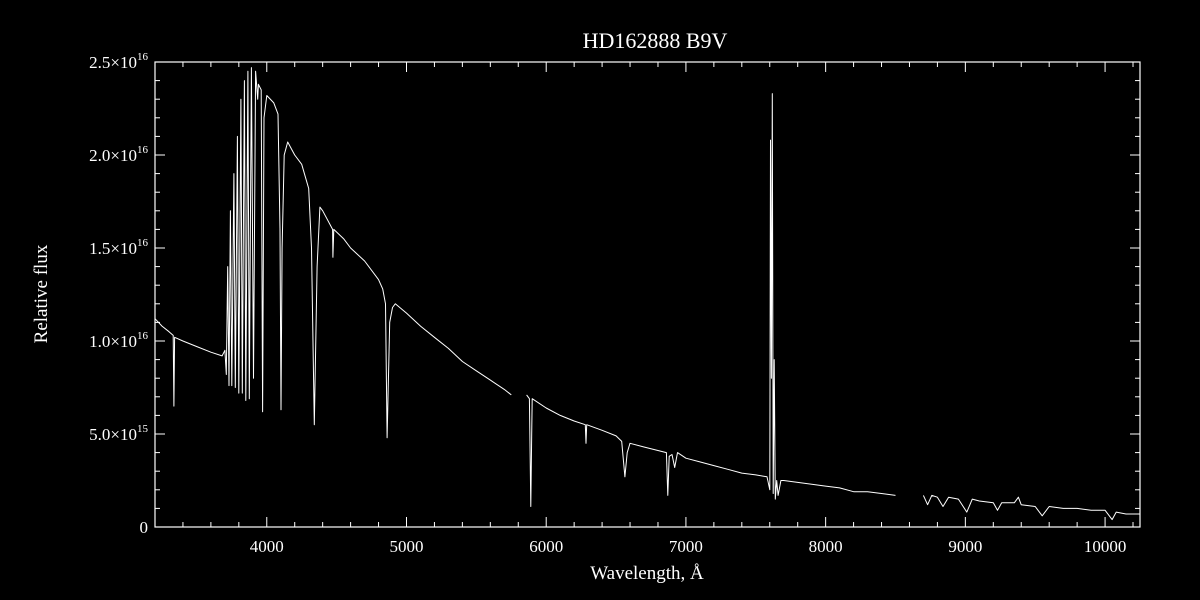 The image size is (1200, 600). Describe the element at coordinates (655, 40) in the screenshot. I see `chart-title: HD162888 B9V` at that location.